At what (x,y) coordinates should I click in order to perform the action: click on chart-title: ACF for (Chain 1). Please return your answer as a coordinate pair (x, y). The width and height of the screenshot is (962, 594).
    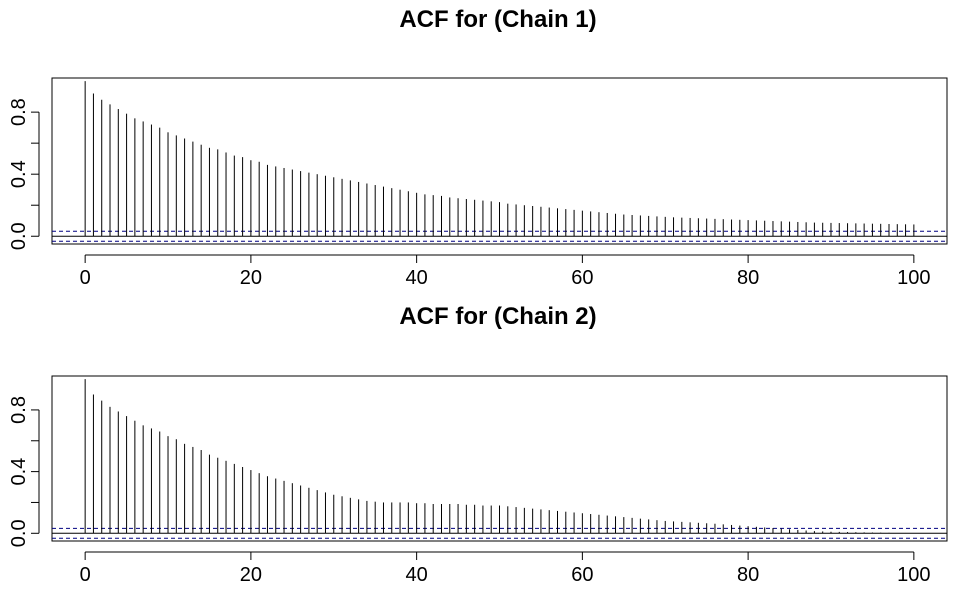
    Looking at the image, I should click on (497, 19).